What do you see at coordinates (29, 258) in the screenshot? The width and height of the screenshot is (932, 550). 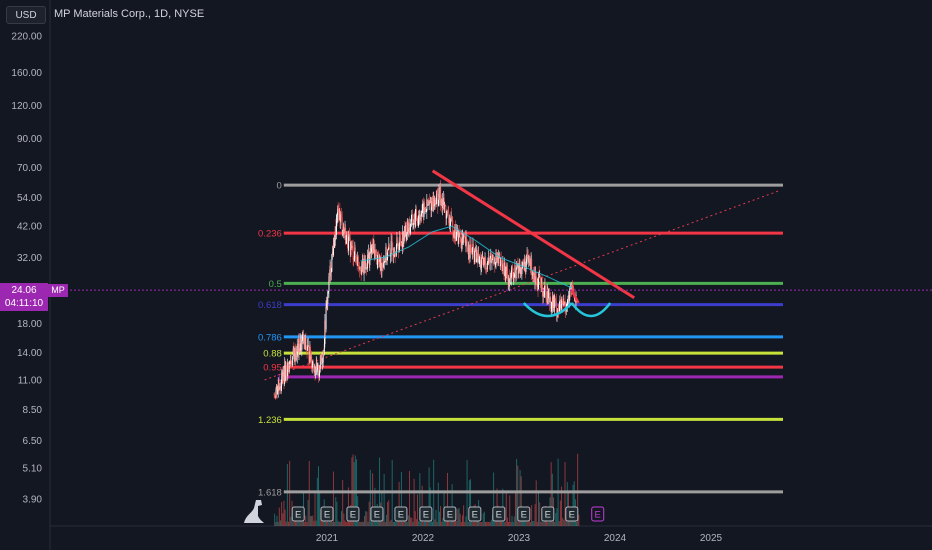 I see `y-tick-label: 32.00` at bounding box center [29, 258].